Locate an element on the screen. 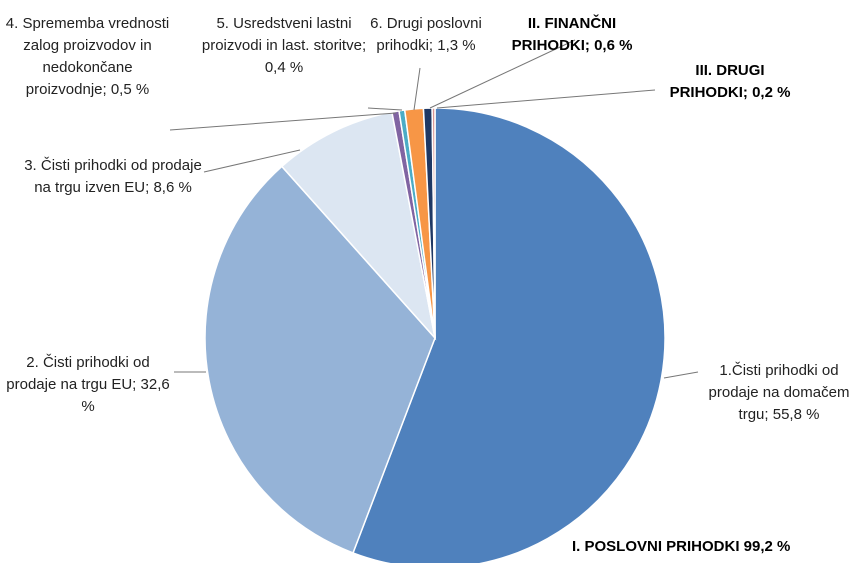  value-label: 32,6 % is located at coordinates (125, 395).